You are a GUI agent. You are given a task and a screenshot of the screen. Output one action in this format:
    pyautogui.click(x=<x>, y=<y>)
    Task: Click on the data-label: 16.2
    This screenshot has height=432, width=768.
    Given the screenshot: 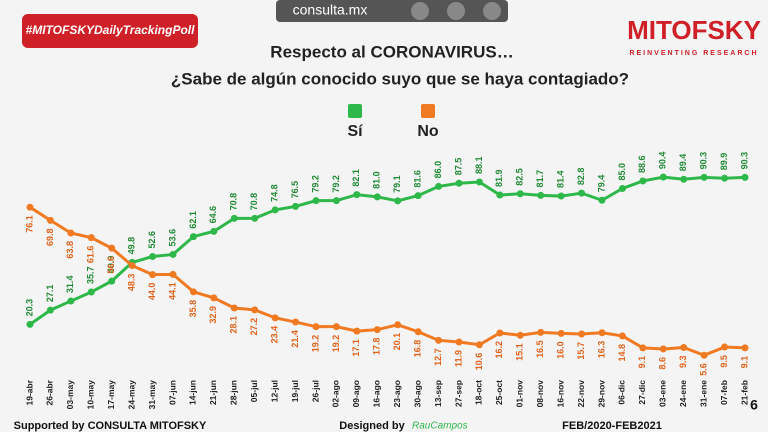 What is the action you would take?
    pyautogui.click(x=499, y=350)
    